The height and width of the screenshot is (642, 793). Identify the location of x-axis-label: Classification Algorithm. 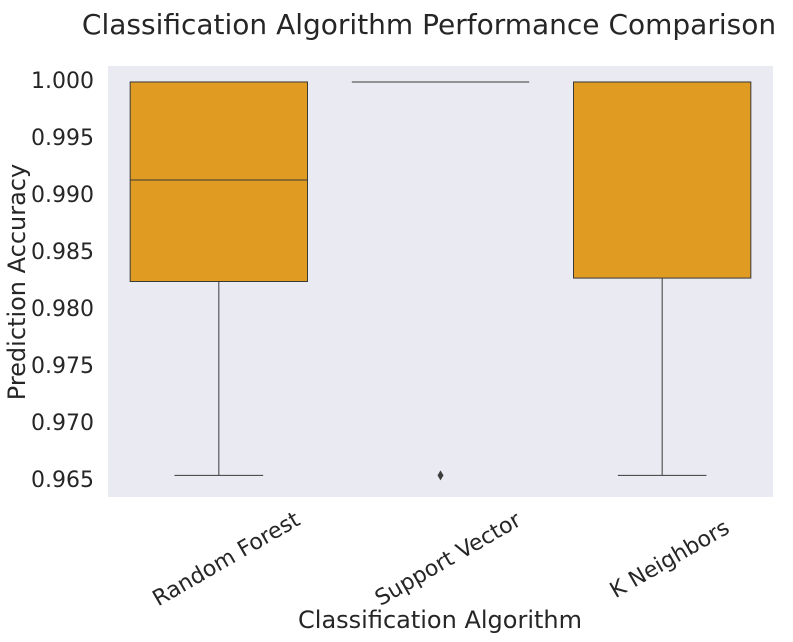
(440, 620).